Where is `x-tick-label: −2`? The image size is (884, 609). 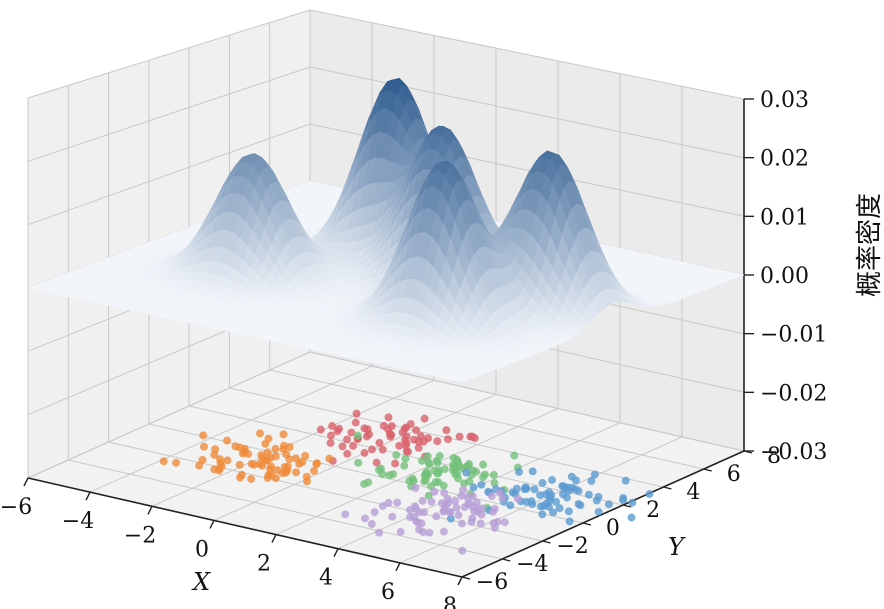
x-tick-label: −2 is located at coordinates (140, 535).